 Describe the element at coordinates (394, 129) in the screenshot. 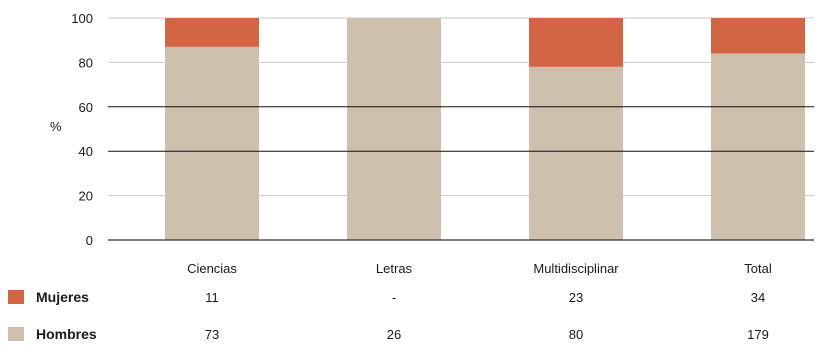

I see `bar-hombres-letras` at that location.